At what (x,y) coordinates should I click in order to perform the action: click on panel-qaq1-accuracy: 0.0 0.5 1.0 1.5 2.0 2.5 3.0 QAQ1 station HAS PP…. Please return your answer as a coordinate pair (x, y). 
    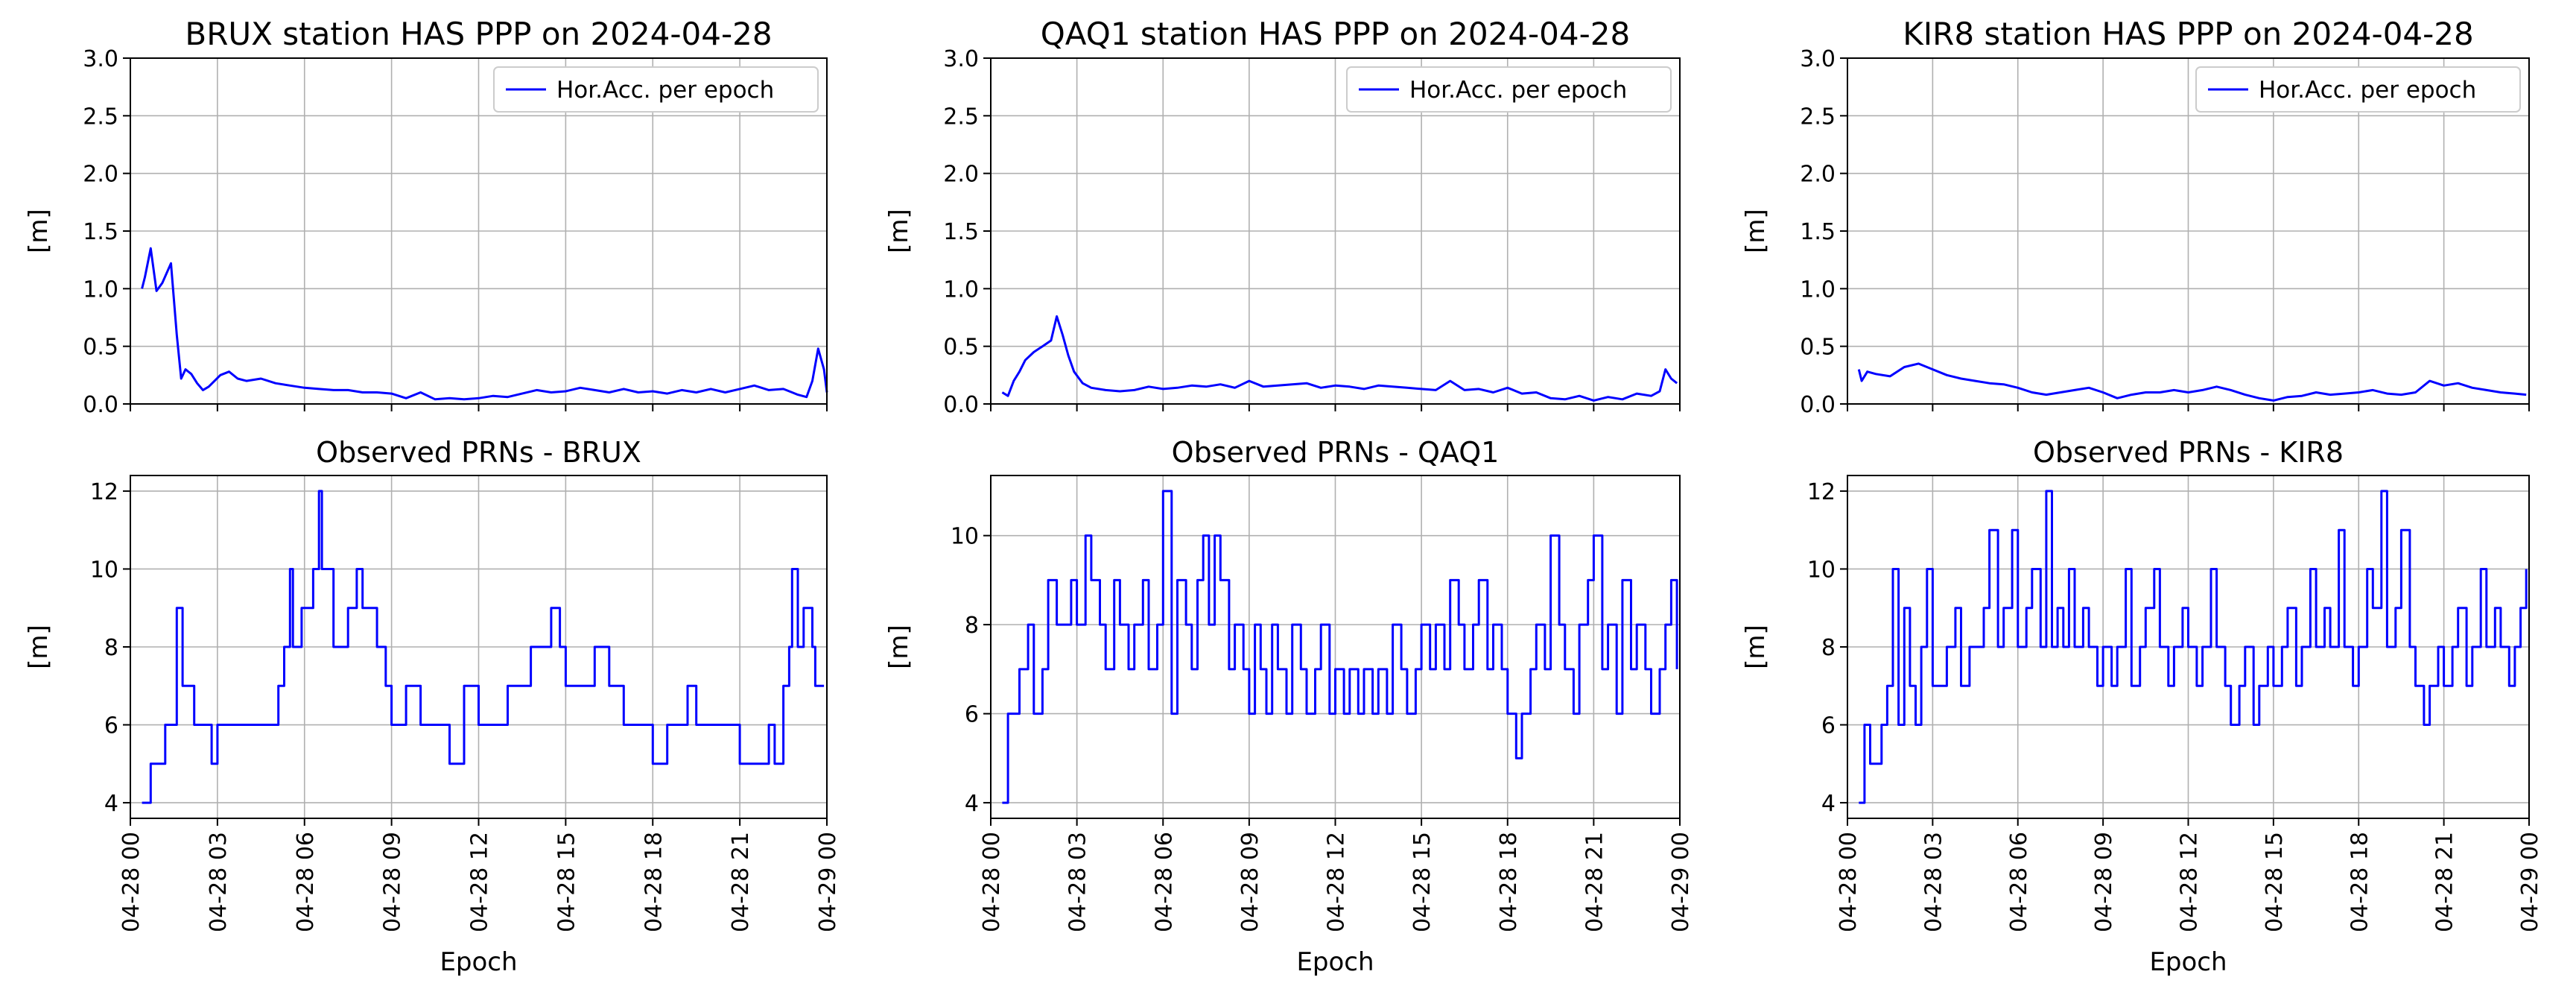
    Looking at the image, I should click on (1282, 217).